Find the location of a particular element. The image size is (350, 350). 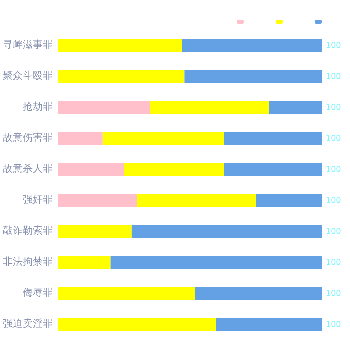

y-tick-label: 强奸罪 is located at coordinates (38, 200).